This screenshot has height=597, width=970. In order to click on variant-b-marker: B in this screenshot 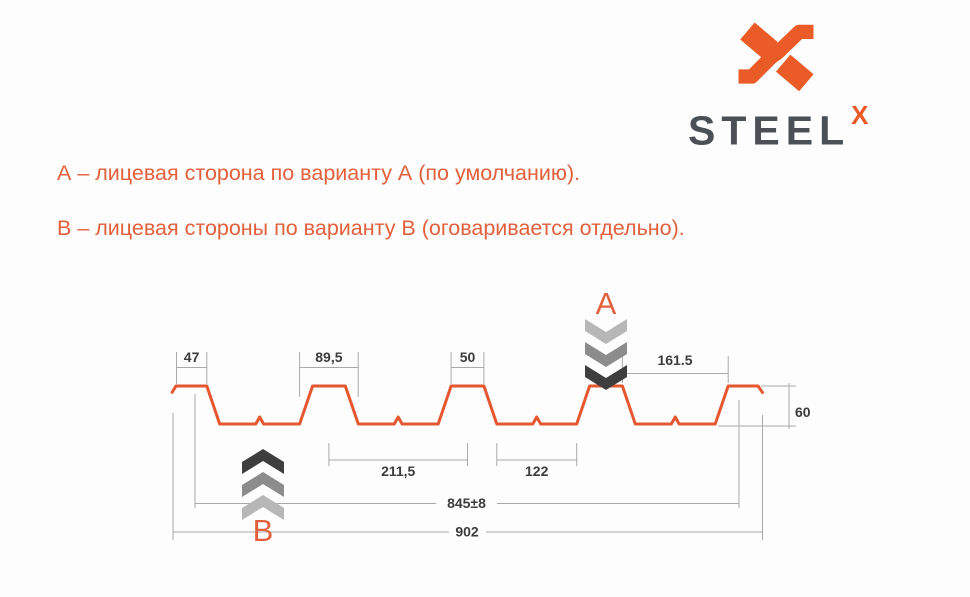, I will do `click(263, 498)`.